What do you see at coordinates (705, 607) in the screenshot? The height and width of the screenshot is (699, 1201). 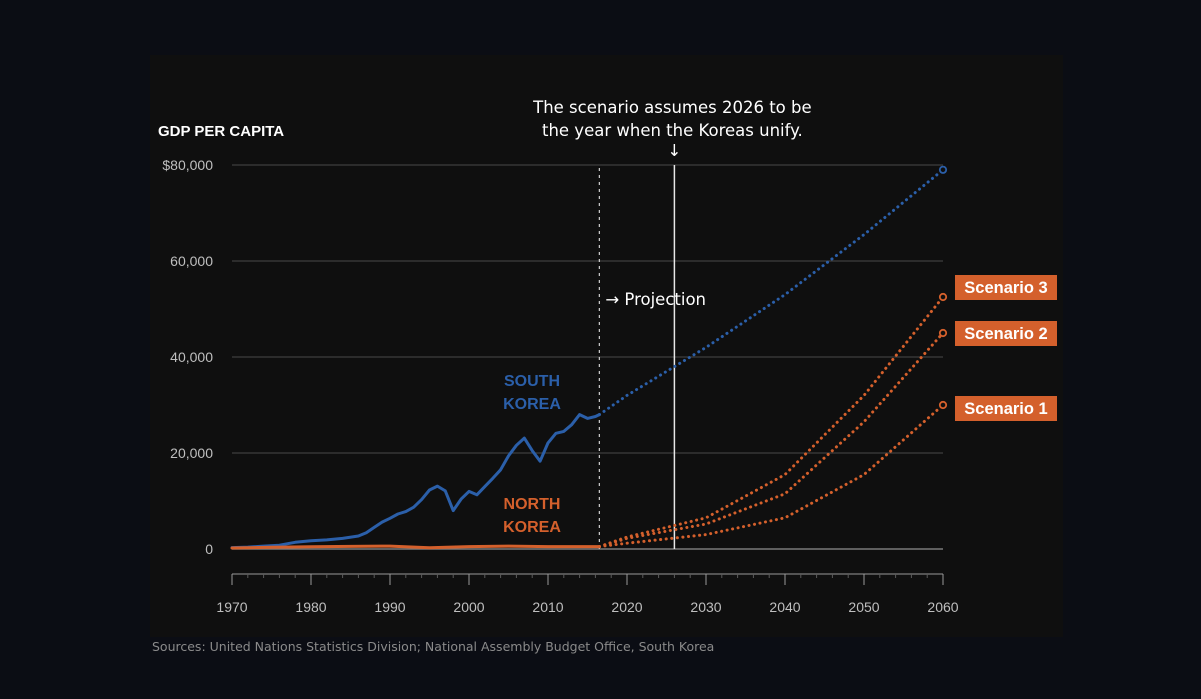 I see `x-tick-label: 2030` at bounding box center [705, 607].